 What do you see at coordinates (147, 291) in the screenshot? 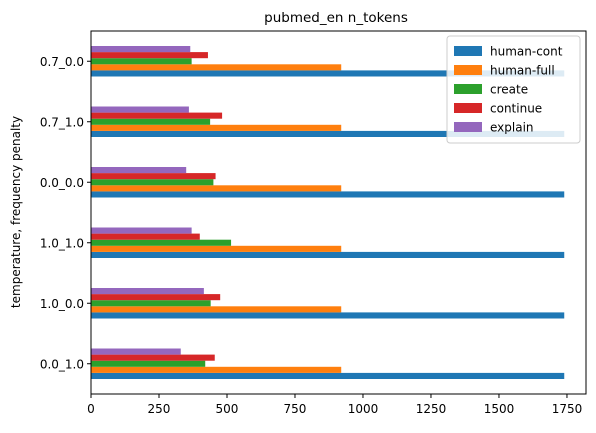
I see `bar-explain-1.0_0.0` at bounding box center [147, 291].